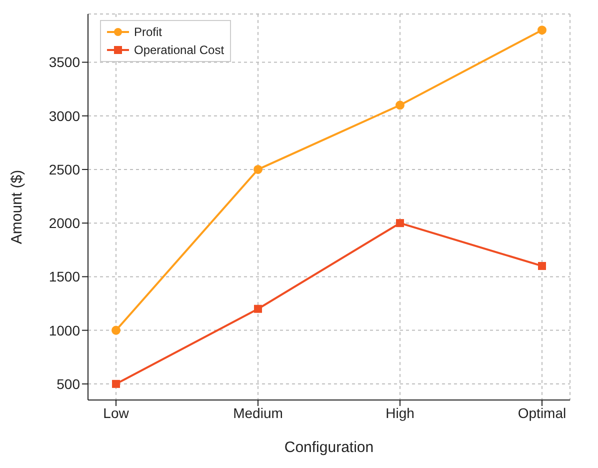 This screenshot has width=598, height=468. What do you see at coordinates (64, 330) in the screenshot?
I see `y-tick-label: 1000` at bounding box center [64, 330].